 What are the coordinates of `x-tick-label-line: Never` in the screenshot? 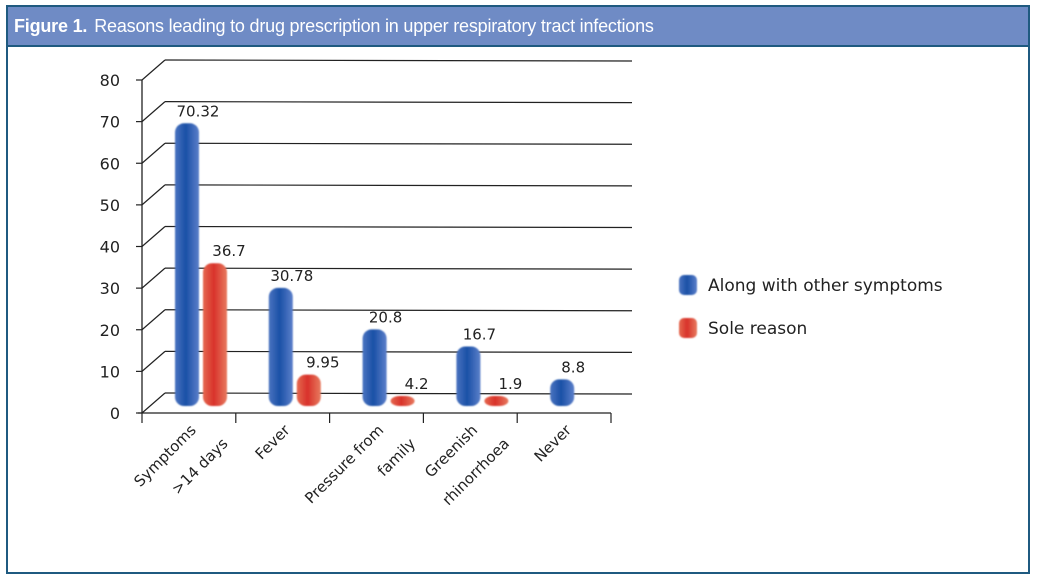 It's located at (553, 443).